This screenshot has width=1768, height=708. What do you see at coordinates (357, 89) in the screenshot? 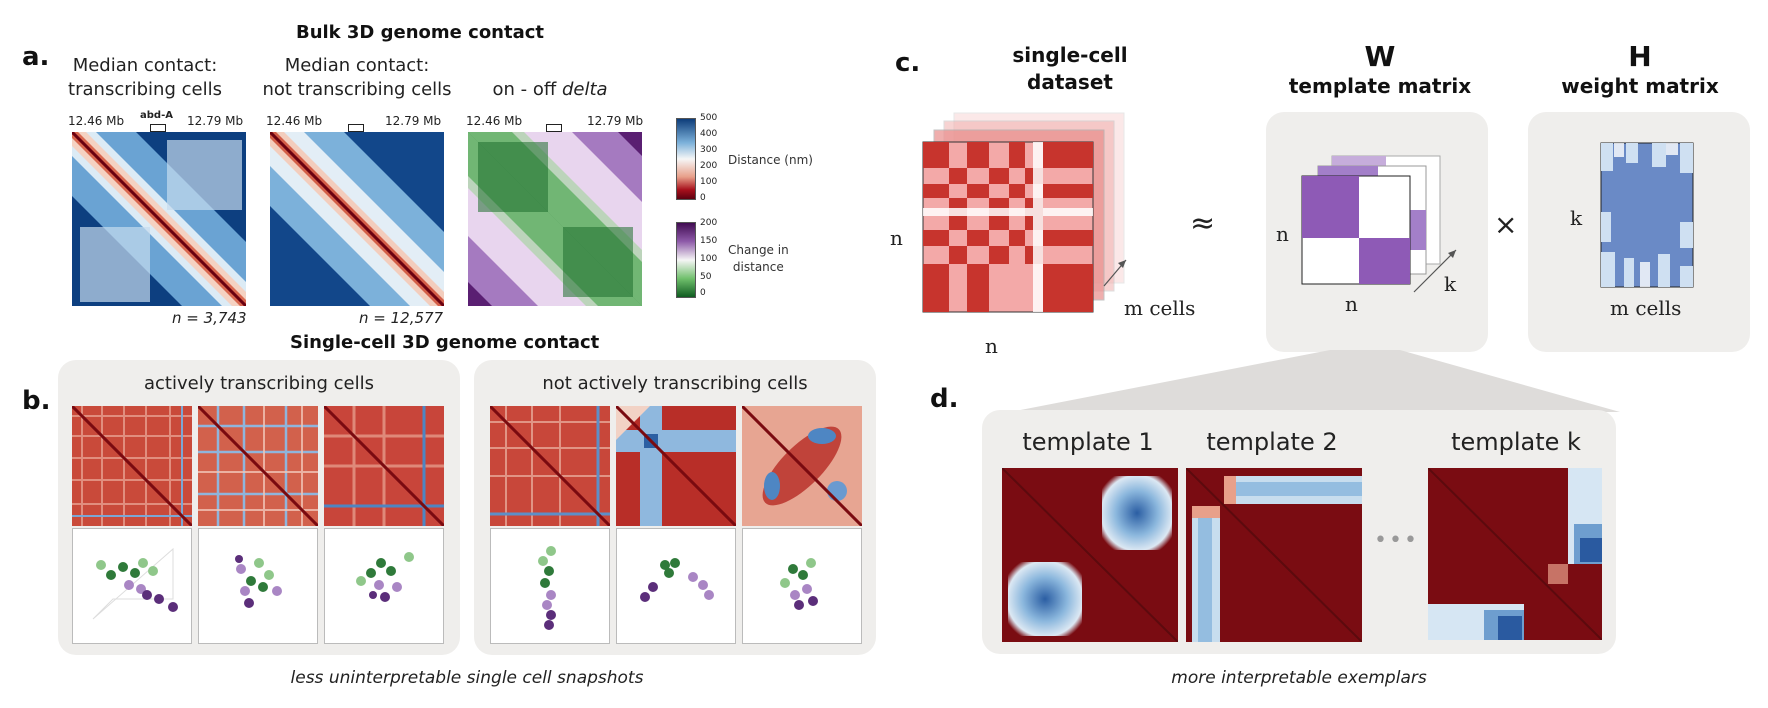
I see `map2-title-line2: not transcribing cells` at bounding box center [357, 89].